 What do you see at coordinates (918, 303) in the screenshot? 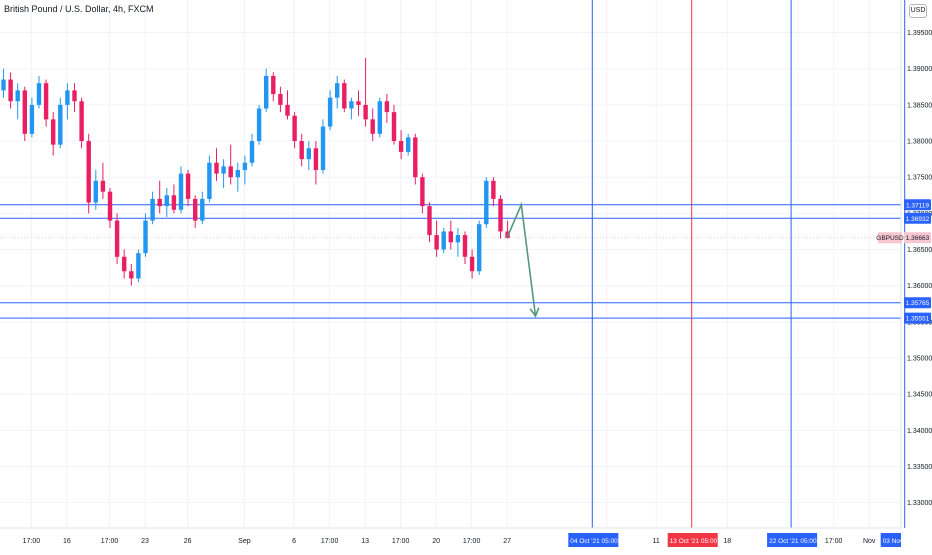
I see `level-price-label: 1.35765` at bounding box center [918, 303].